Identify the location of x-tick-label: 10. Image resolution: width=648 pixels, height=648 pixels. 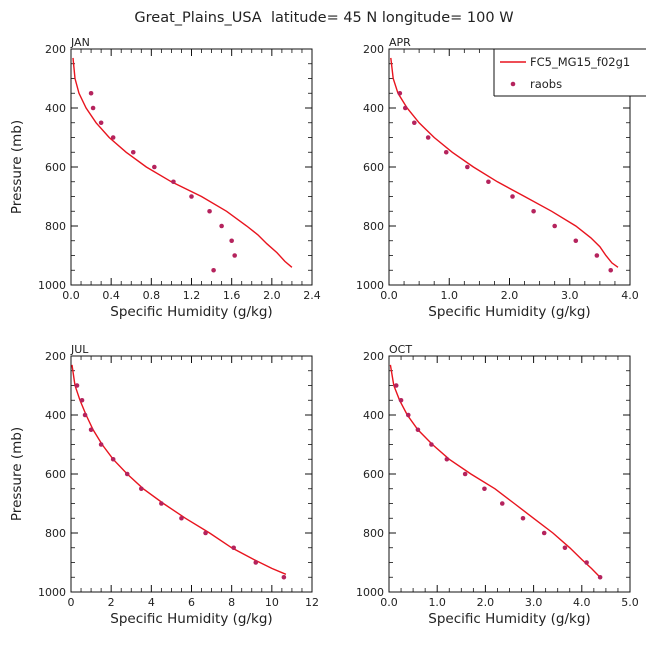
(272, 602).